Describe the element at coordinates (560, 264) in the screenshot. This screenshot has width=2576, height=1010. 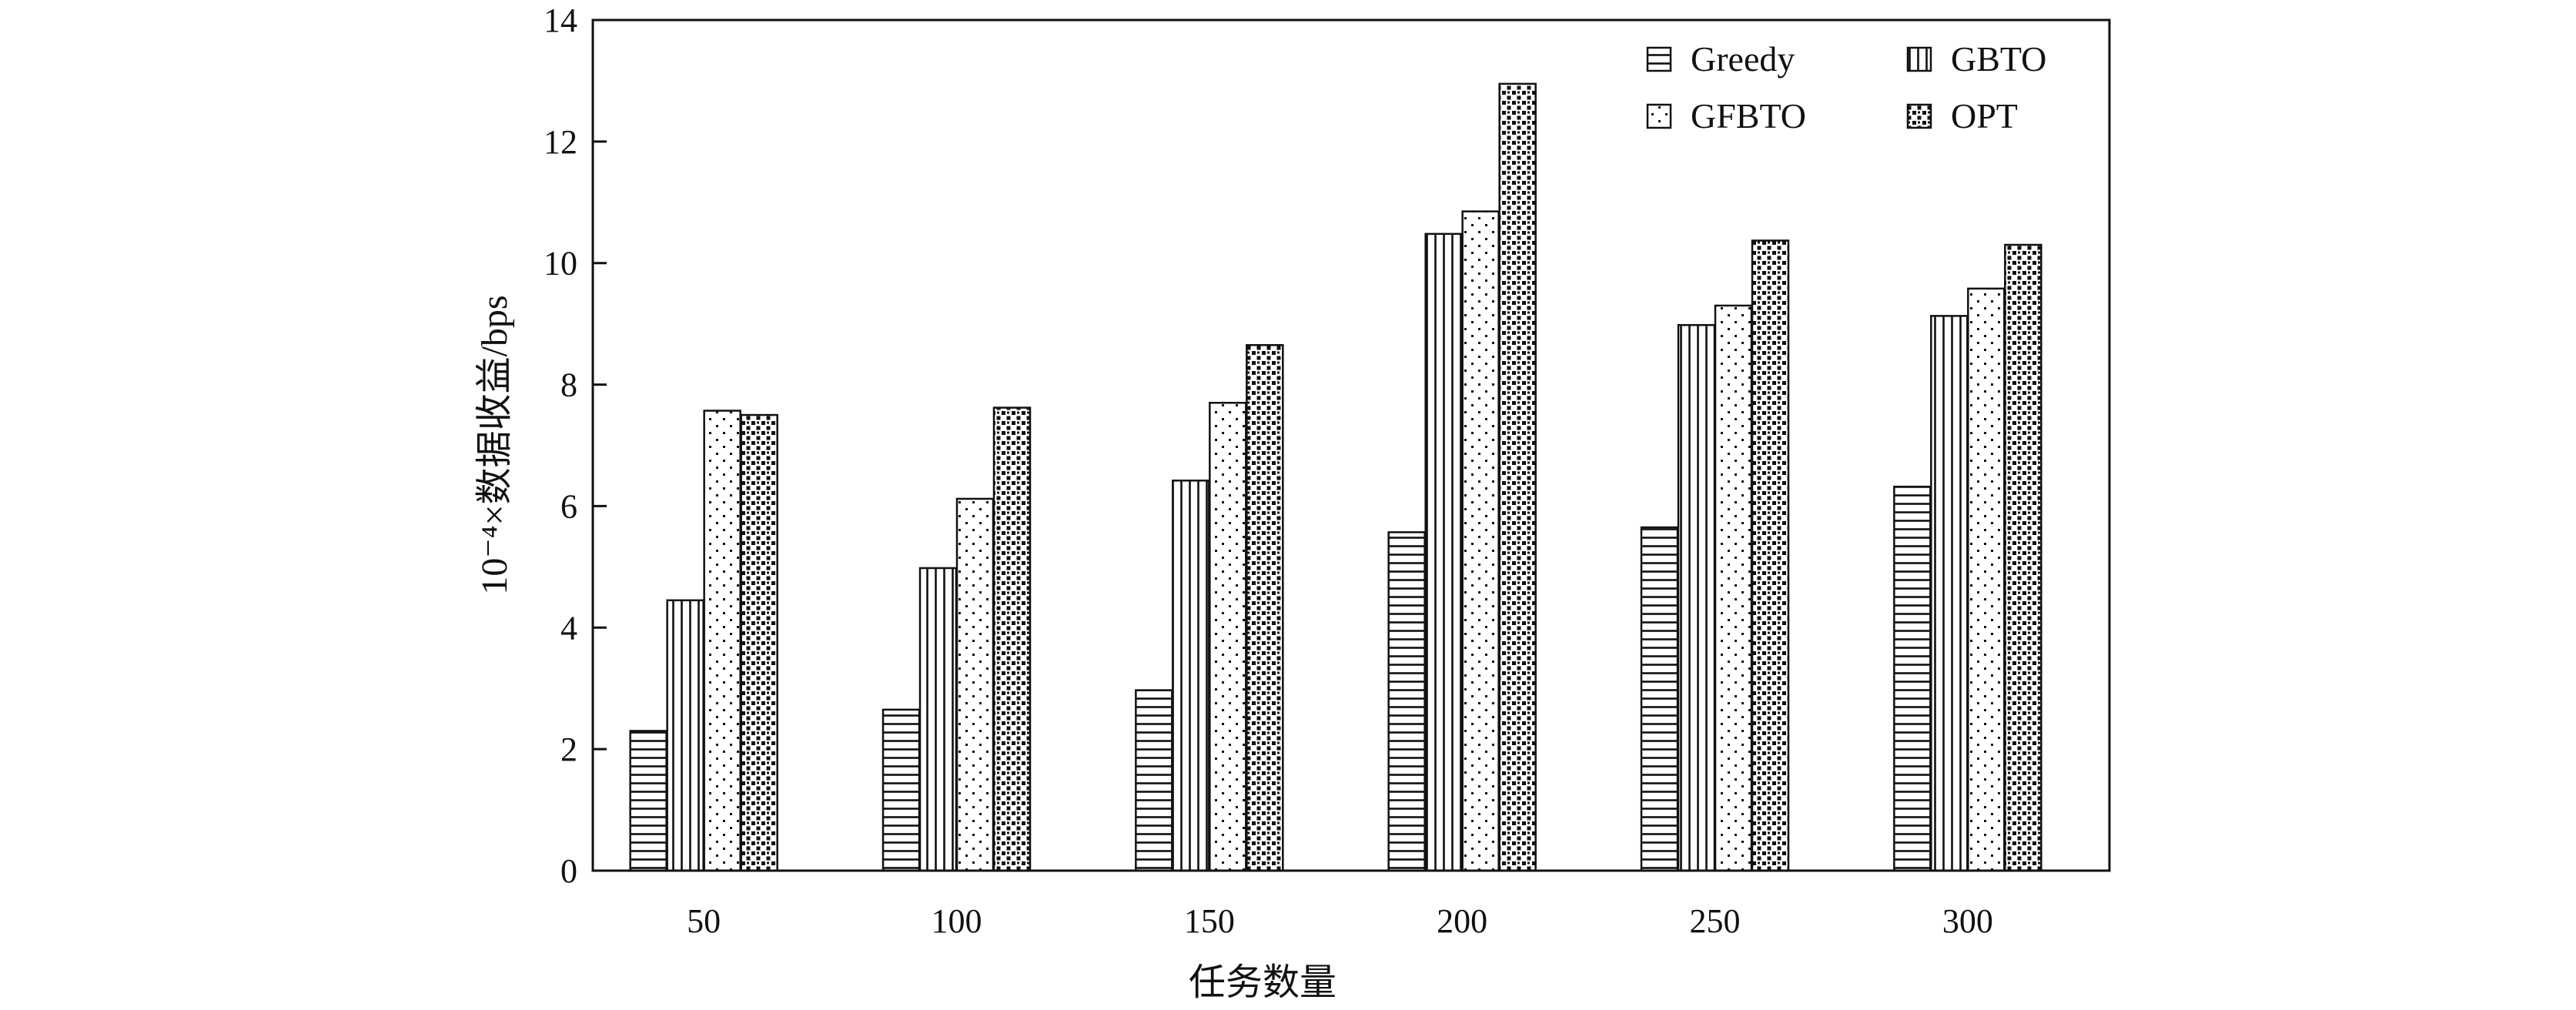
I see `y-tick-label: 10` at that location.